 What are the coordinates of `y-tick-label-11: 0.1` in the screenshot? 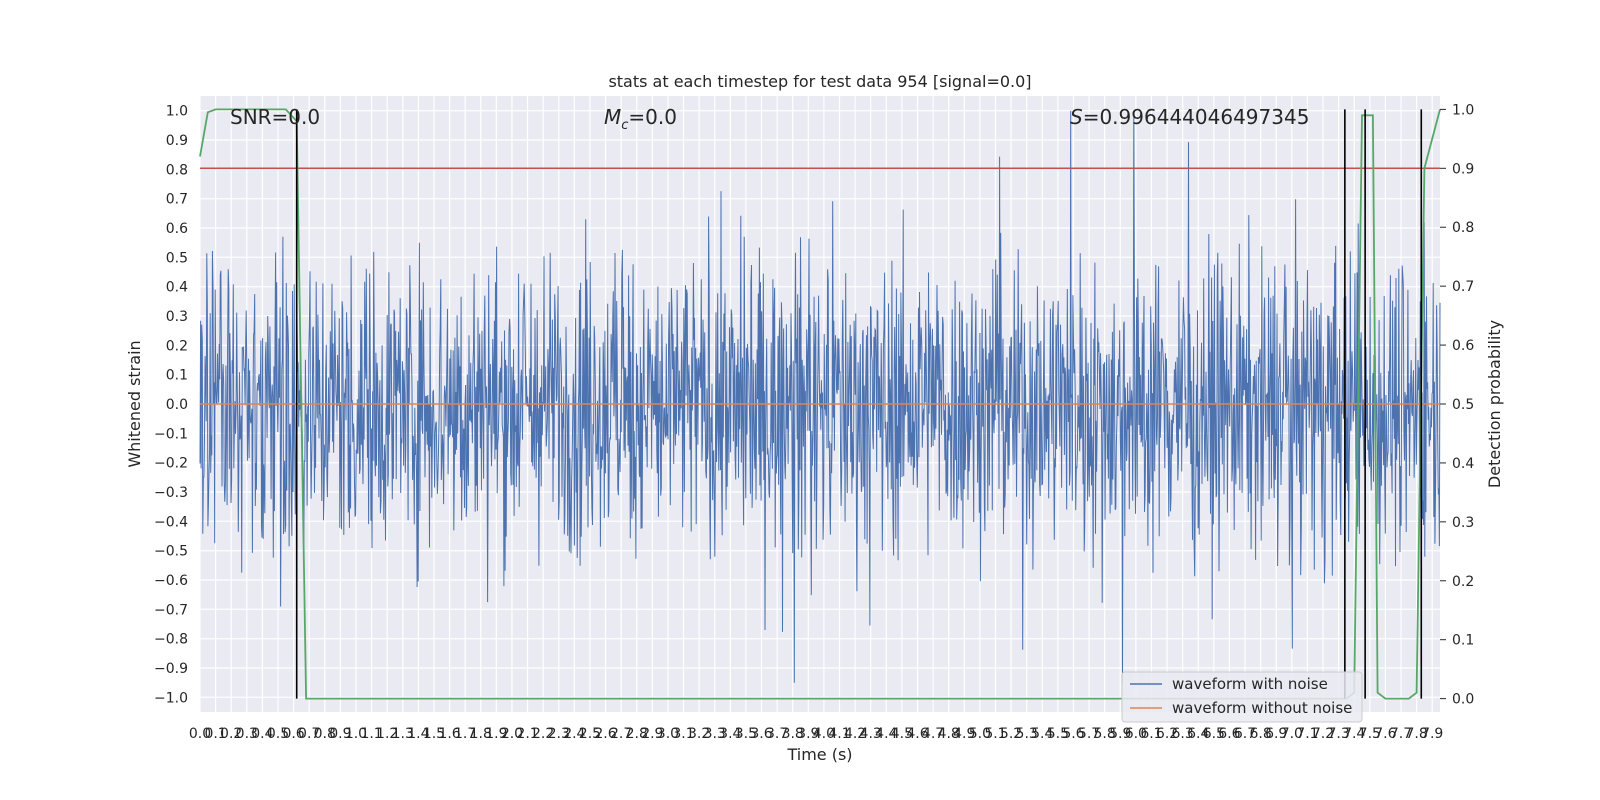 It's located at (177, 376).